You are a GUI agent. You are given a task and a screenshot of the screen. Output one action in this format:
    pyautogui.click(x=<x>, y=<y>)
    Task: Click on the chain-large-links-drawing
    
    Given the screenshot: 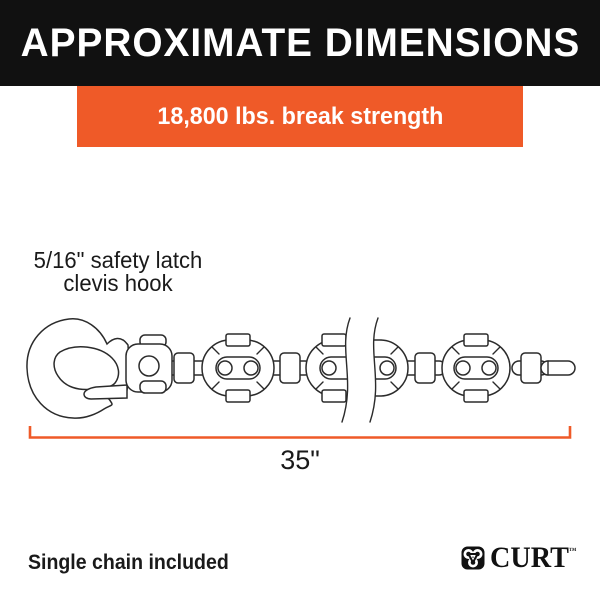 What is the action you would take?
    pyautogui.click(x=356, y=368)
    